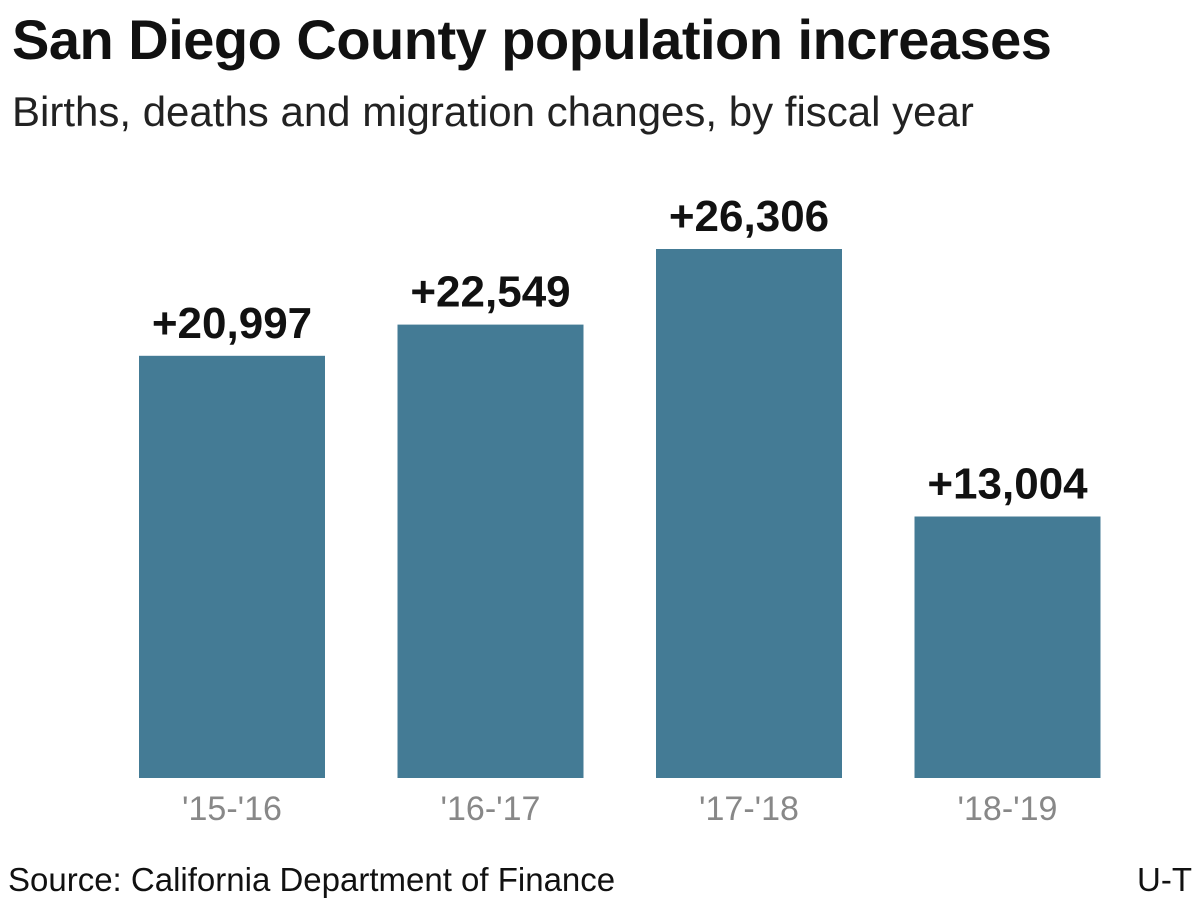 The height and width of the screenshot is (907, 1200). I want to click on bar-value-label-3: +13,004, so click(1007, 484).